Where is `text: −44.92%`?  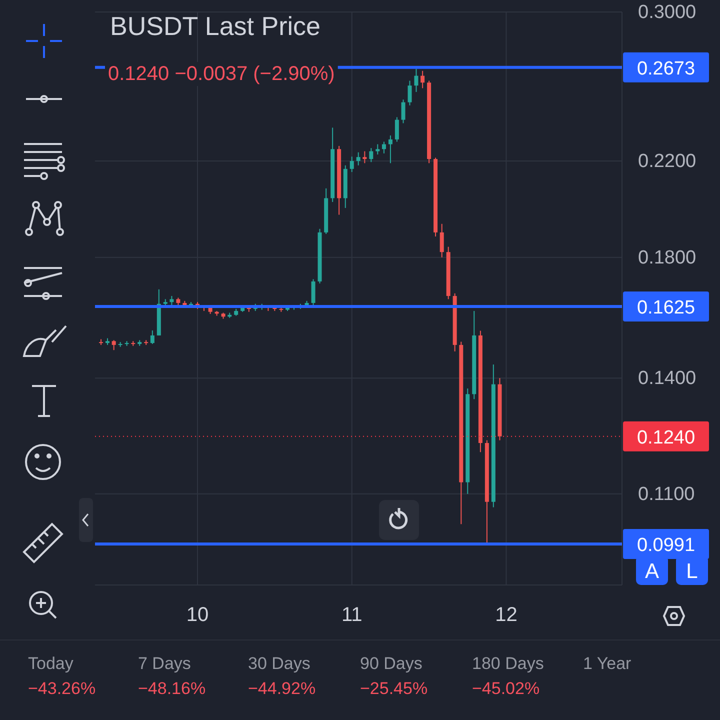 text: −44.92% is located at coordinates (282, 688).